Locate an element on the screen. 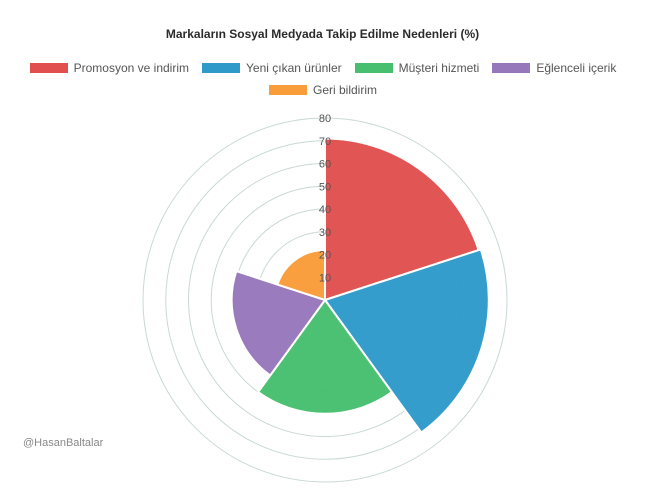 This screenshot has width=645, height=500. radial-tick-label: 60 is located at coordinates (325, 165).